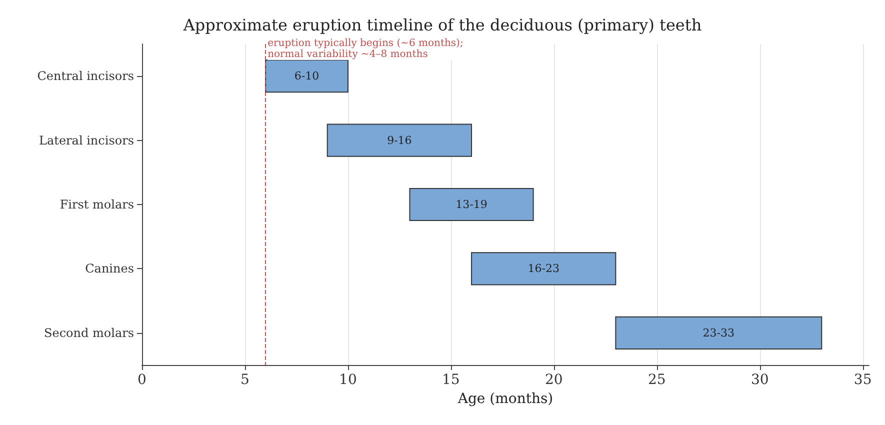 Image resolution: width=885 pixels, height=425 pixels. I want to click on chart-title: Approximate eruption timeline of the deciduous (primary) teeth, so click(442, 25).